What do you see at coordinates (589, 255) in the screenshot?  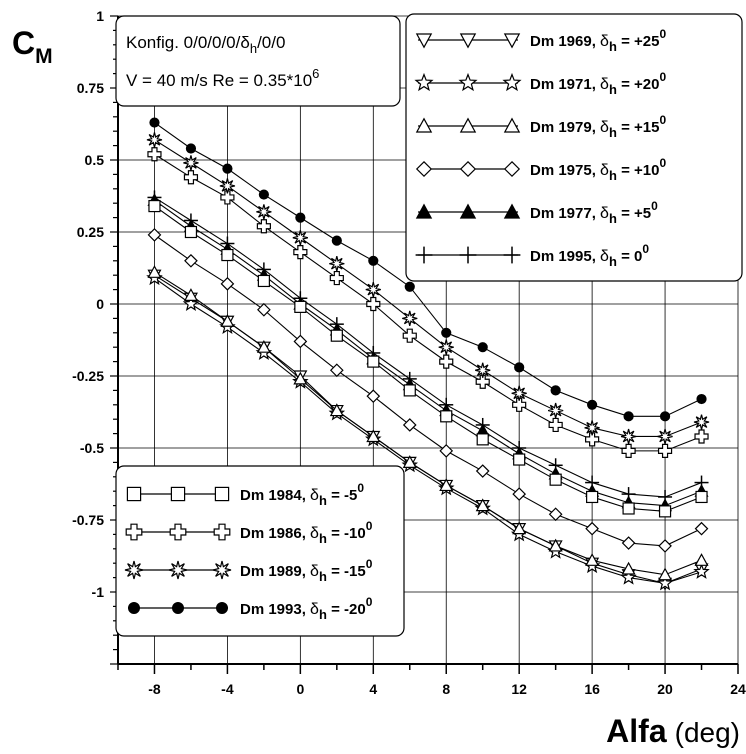 I see `legend-label: Dm 1995, δh = 00` at bounding box center [589, 255].